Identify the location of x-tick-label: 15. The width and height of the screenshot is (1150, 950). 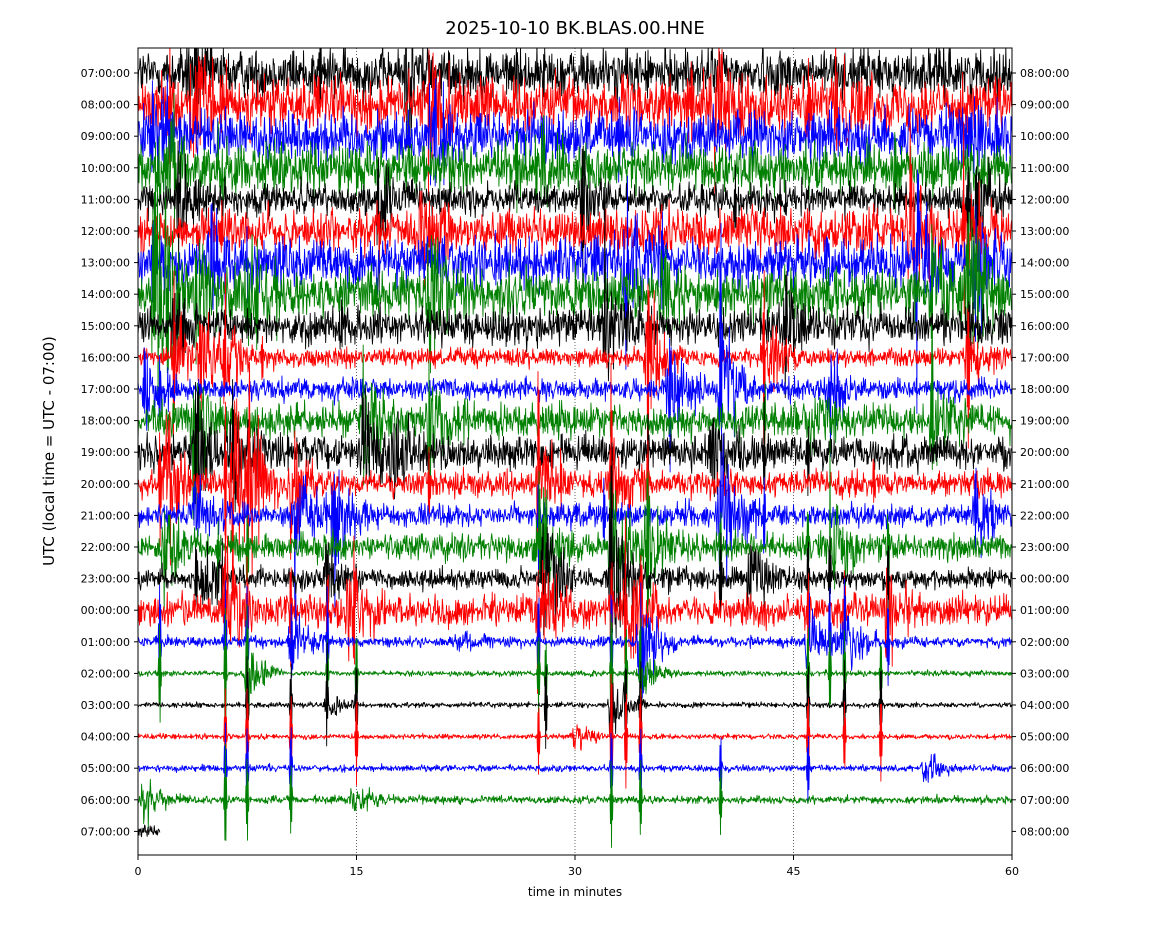
(357, 871).